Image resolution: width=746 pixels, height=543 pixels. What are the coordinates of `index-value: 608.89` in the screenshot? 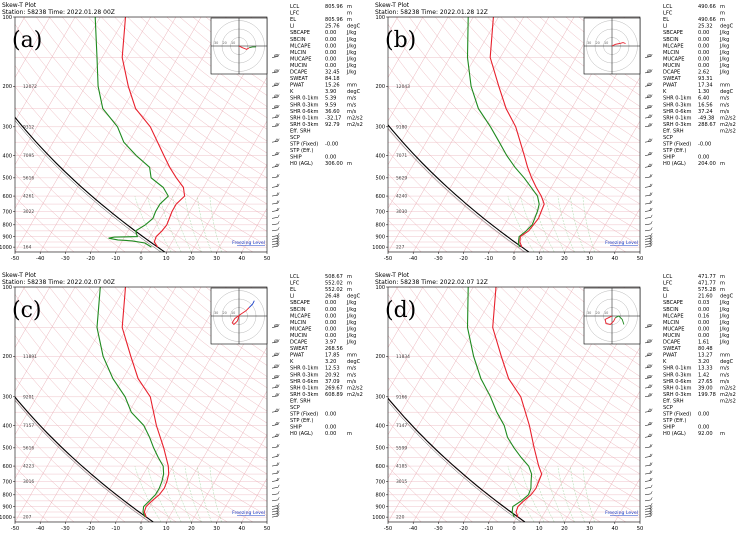 It's located at (334, 395).